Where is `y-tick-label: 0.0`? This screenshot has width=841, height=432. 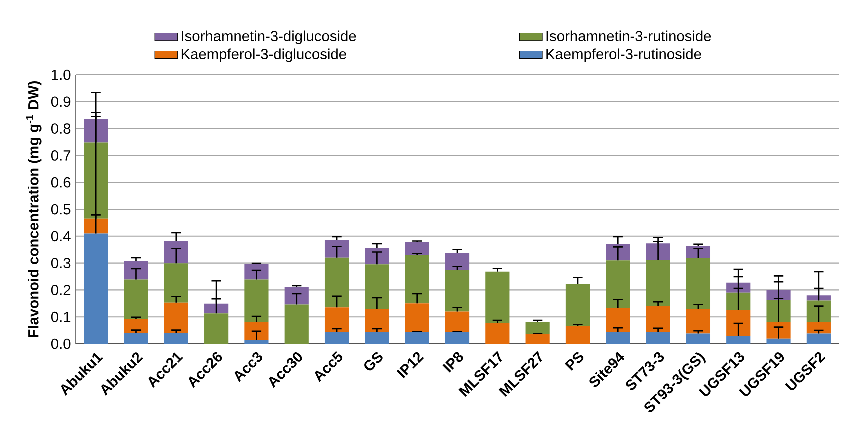
y-tick-label: 0.0 is located at coordinates (61, 344).